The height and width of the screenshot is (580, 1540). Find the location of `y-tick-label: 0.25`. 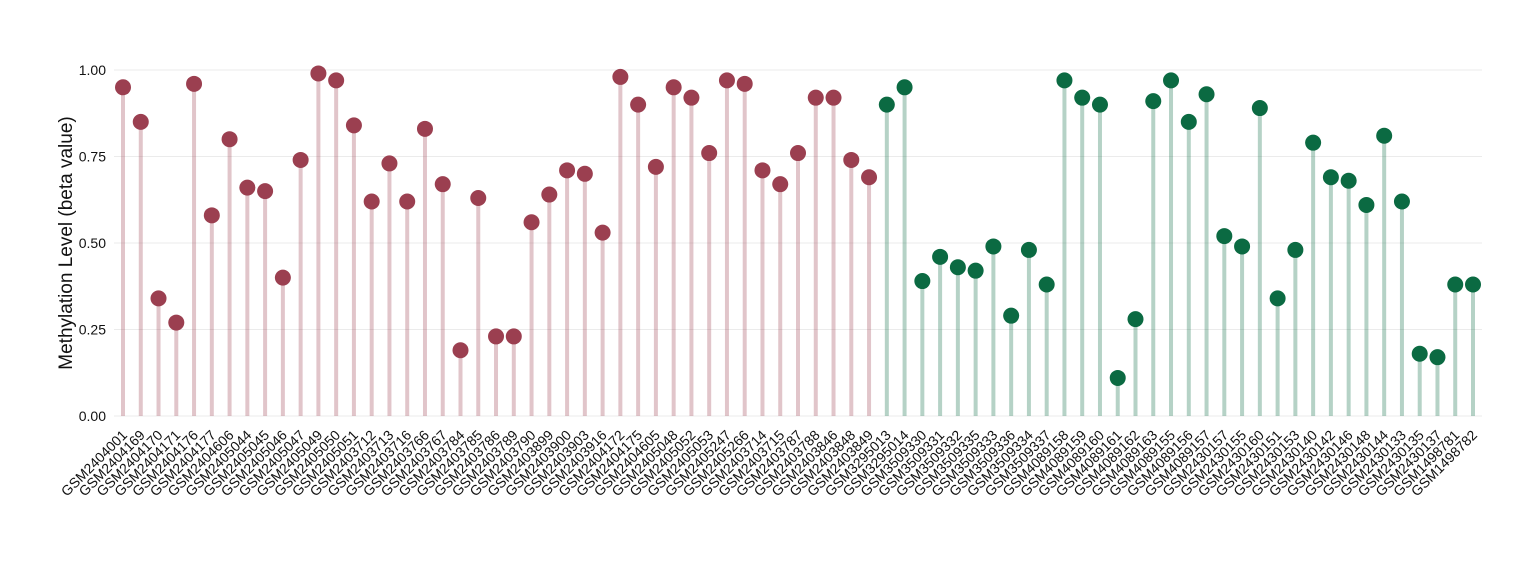

y-tick-label: 0.25 is located at coordinates (92, 330).